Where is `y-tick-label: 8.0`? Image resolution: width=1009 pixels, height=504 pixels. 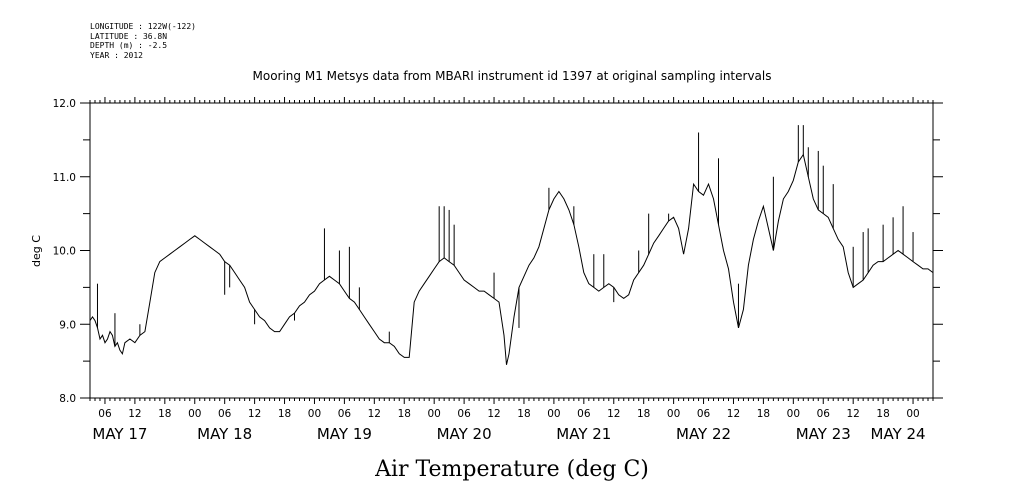
y-tick-label: 8.0 is located at coordinates (67, 399).